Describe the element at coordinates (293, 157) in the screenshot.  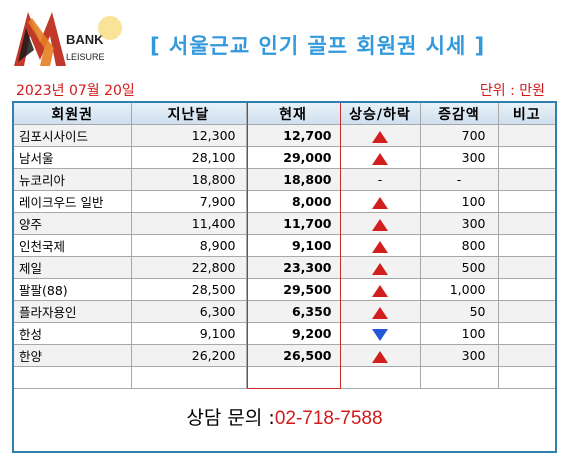
I see `current-price: 29,000` at that location.